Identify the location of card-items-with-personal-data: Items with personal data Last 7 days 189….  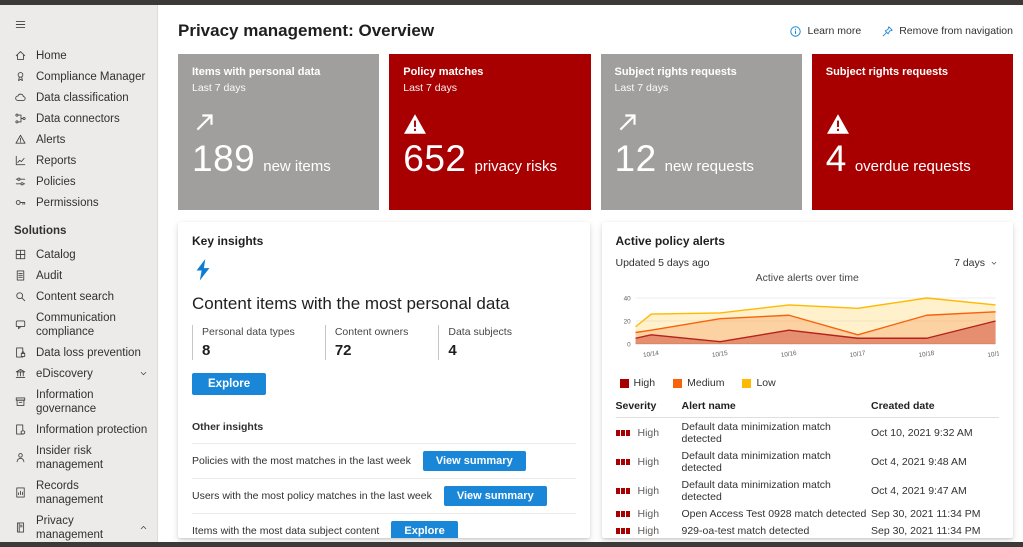
(279, 132).